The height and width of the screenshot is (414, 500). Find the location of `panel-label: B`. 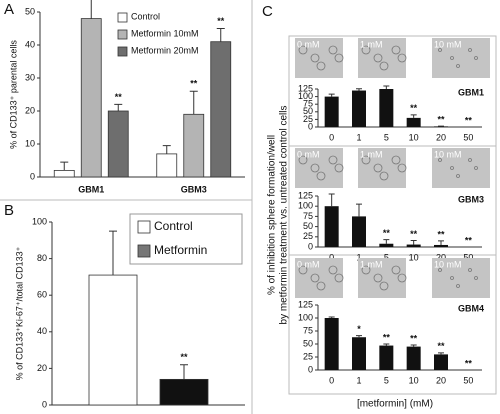

panel-label: B is located at coordinates (9, 210).